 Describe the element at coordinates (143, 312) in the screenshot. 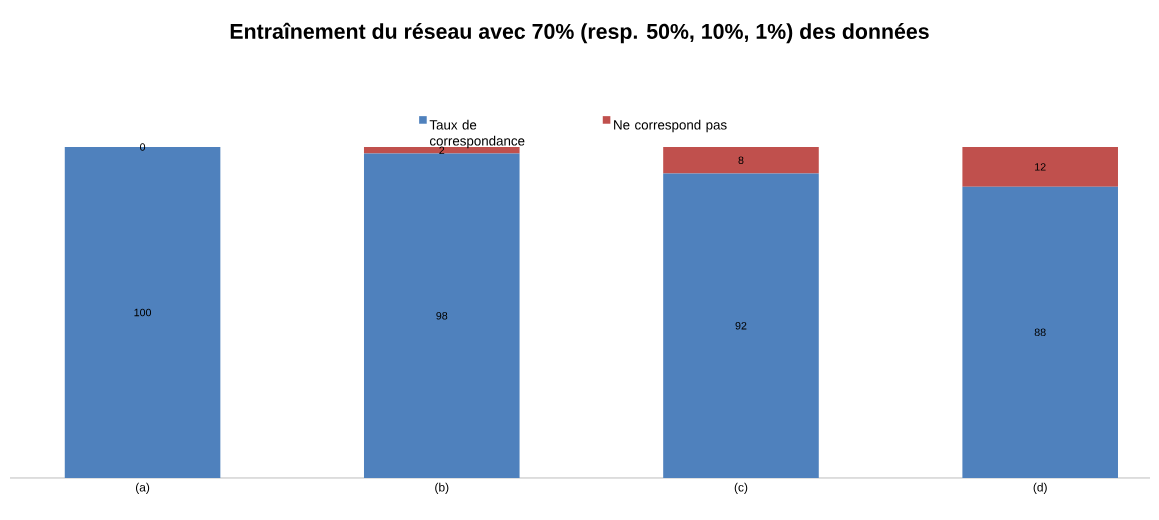

I see `data-label: 100` at that location.